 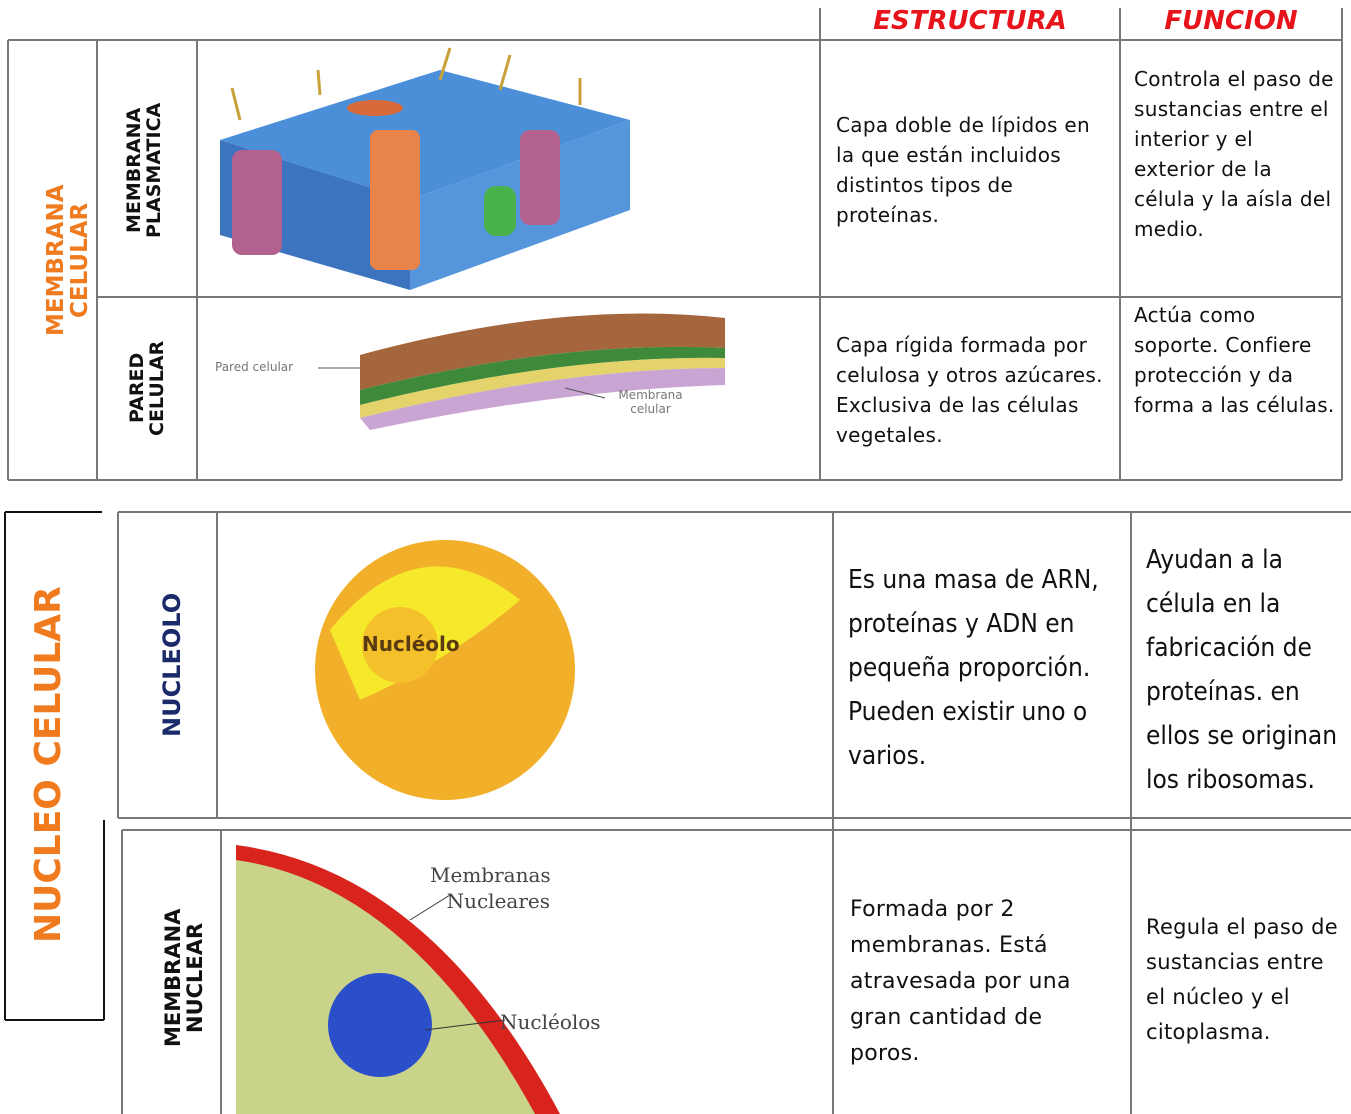 What do you see at coordinates (650, 402) in the screenshot?
I see `image-label: Membrana celular` at bounding box center [650, 402].